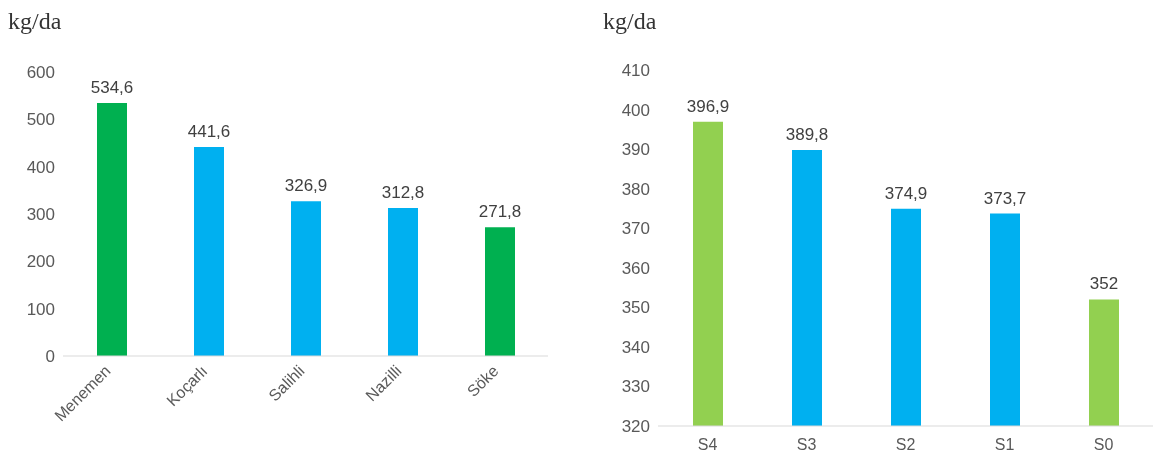  I want to click on y-tick-label: 390, so click(635, 150).